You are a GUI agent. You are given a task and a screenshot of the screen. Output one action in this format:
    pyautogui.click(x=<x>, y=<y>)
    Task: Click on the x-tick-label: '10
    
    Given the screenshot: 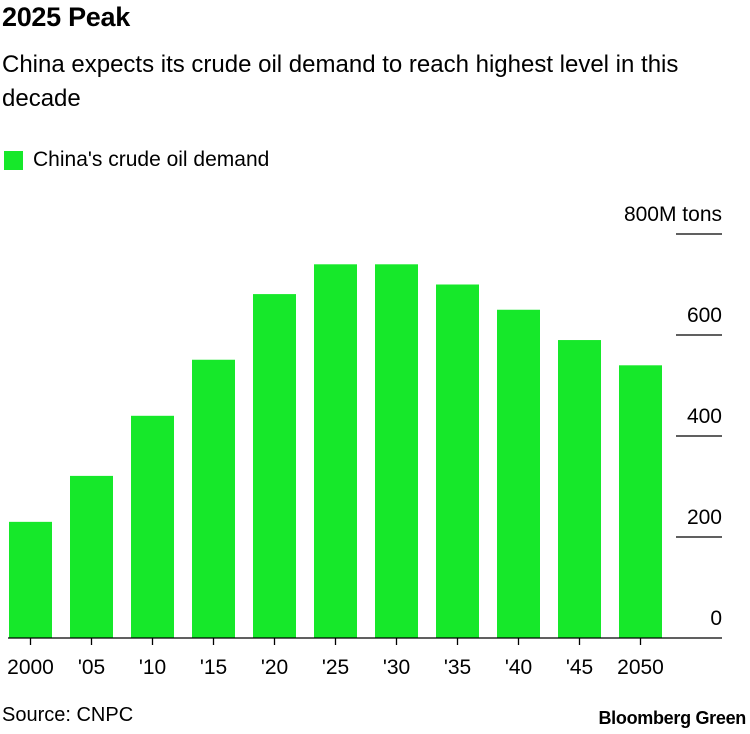 What is the action you would take?
    pyautogui.click(x=152, y=667)
    